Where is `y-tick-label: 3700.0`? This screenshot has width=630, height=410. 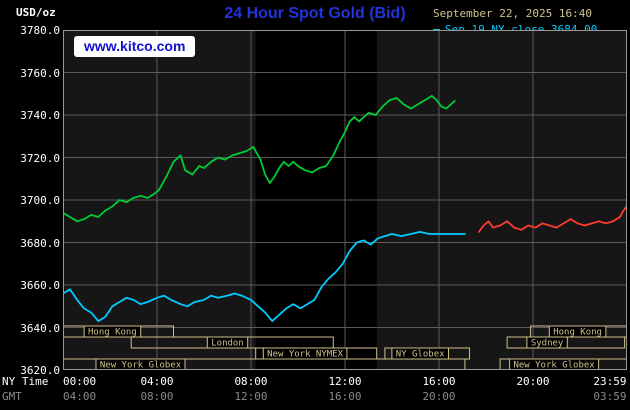 y-tick-label: 3700.0 is located at coordinates (40, 200).